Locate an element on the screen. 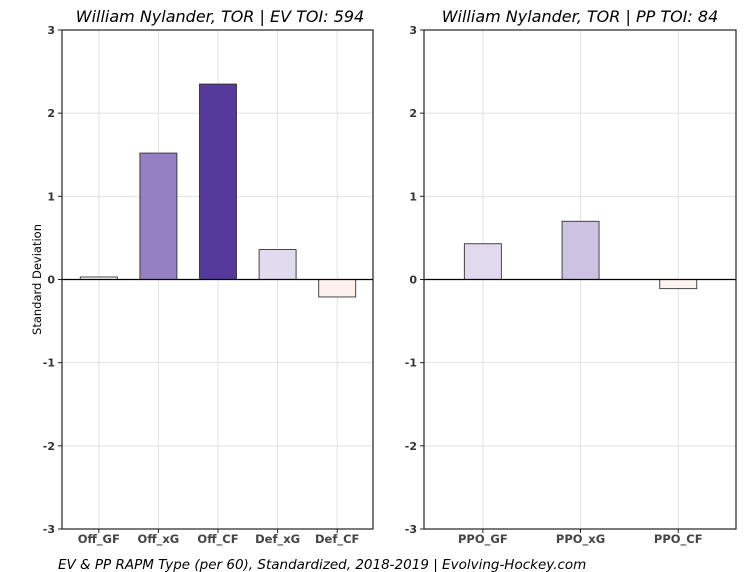 This screenshot has height=572, width=750. x-tick-label: Def_CF is located at coordinates (337, 539).